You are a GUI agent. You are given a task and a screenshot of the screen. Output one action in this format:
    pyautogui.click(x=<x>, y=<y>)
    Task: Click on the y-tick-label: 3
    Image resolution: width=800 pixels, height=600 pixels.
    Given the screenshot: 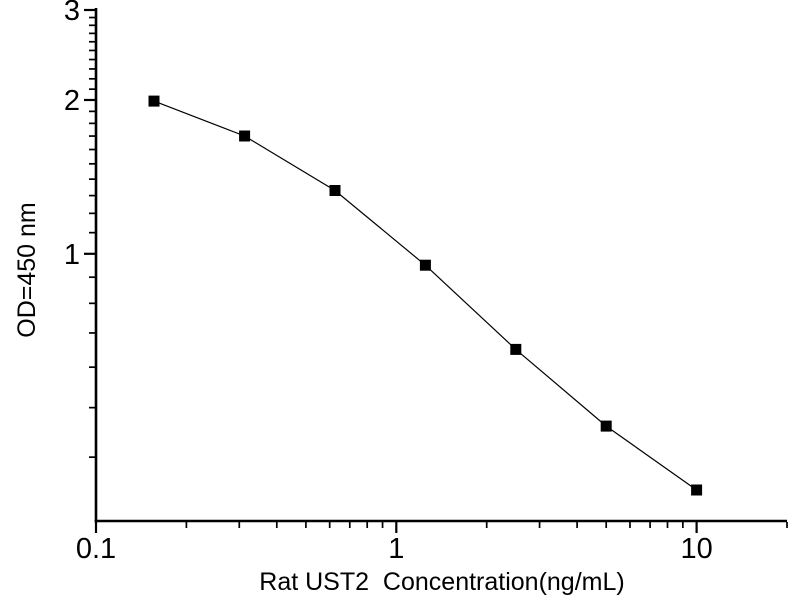 What is the action you would take?
    pyautogui.click(x=72, y=13)
    